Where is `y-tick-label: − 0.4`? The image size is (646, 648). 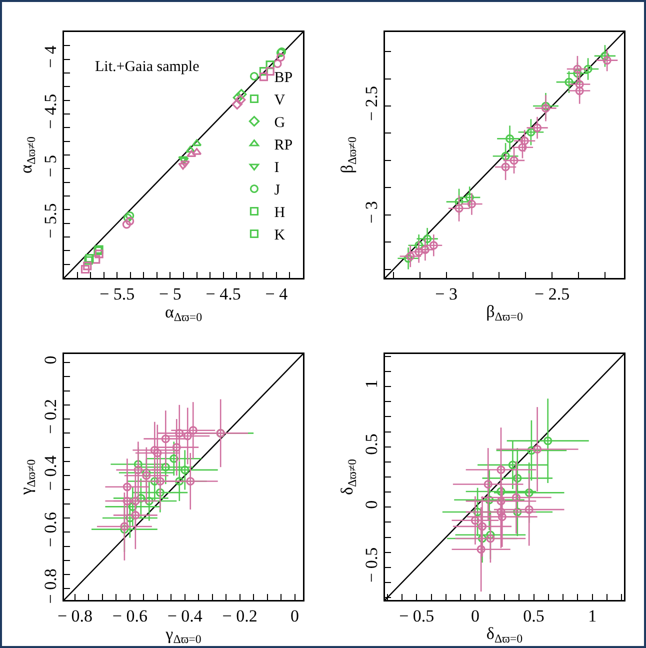
y-tick-label: − 0.4 is located at coordinates (50, 473).